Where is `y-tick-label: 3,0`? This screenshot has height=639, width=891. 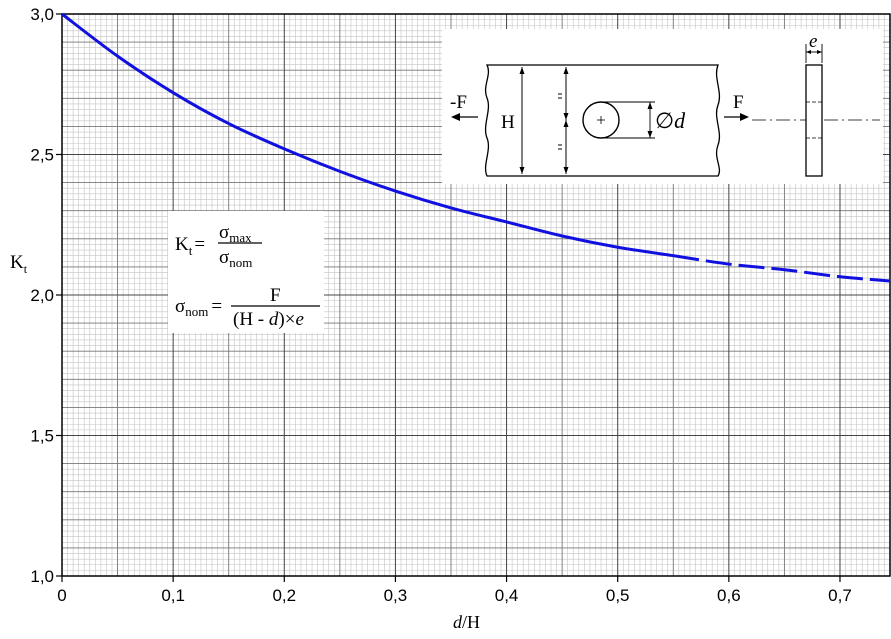 y-tick-label: 3,0 is located at coordinates (42, 14).